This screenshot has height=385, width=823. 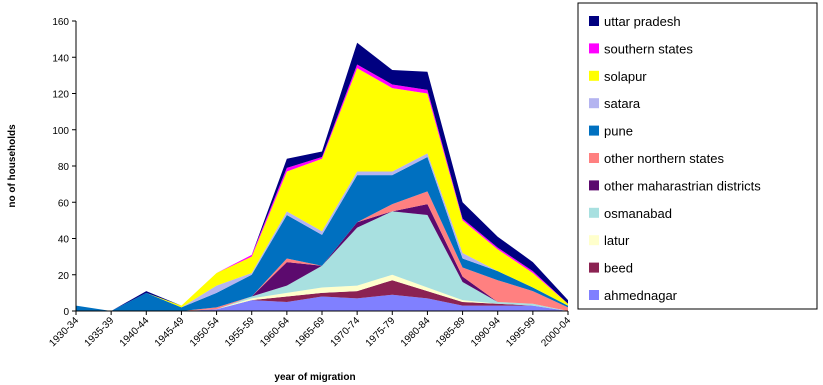 What do you see at coordinates (521, 332) in the screenshot?
I see `x-tick-label: 1995-99` at bounding box center [521, 332].